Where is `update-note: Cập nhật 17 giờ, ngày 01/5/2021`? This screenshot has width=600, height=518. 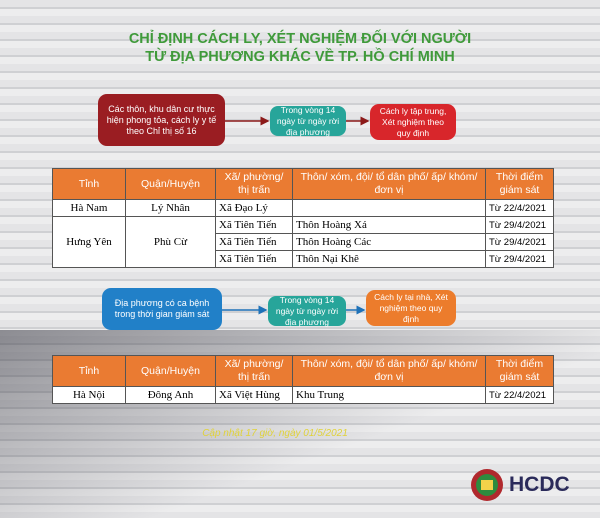
update-note: Cập nhật 17 giờ, ngày 01/5/2021 is located at coordinates (275, 433).